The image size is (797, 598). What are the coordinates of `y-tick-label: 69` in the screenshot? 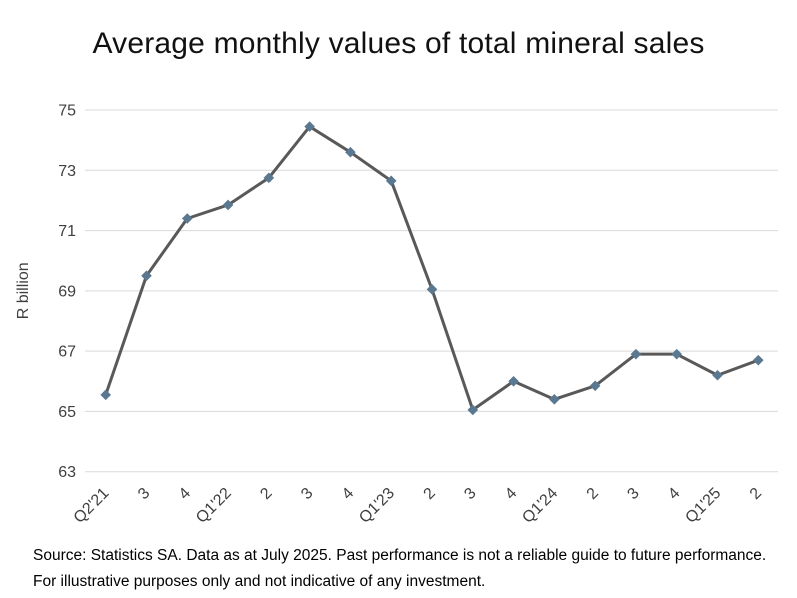 It's located at (67, 291).